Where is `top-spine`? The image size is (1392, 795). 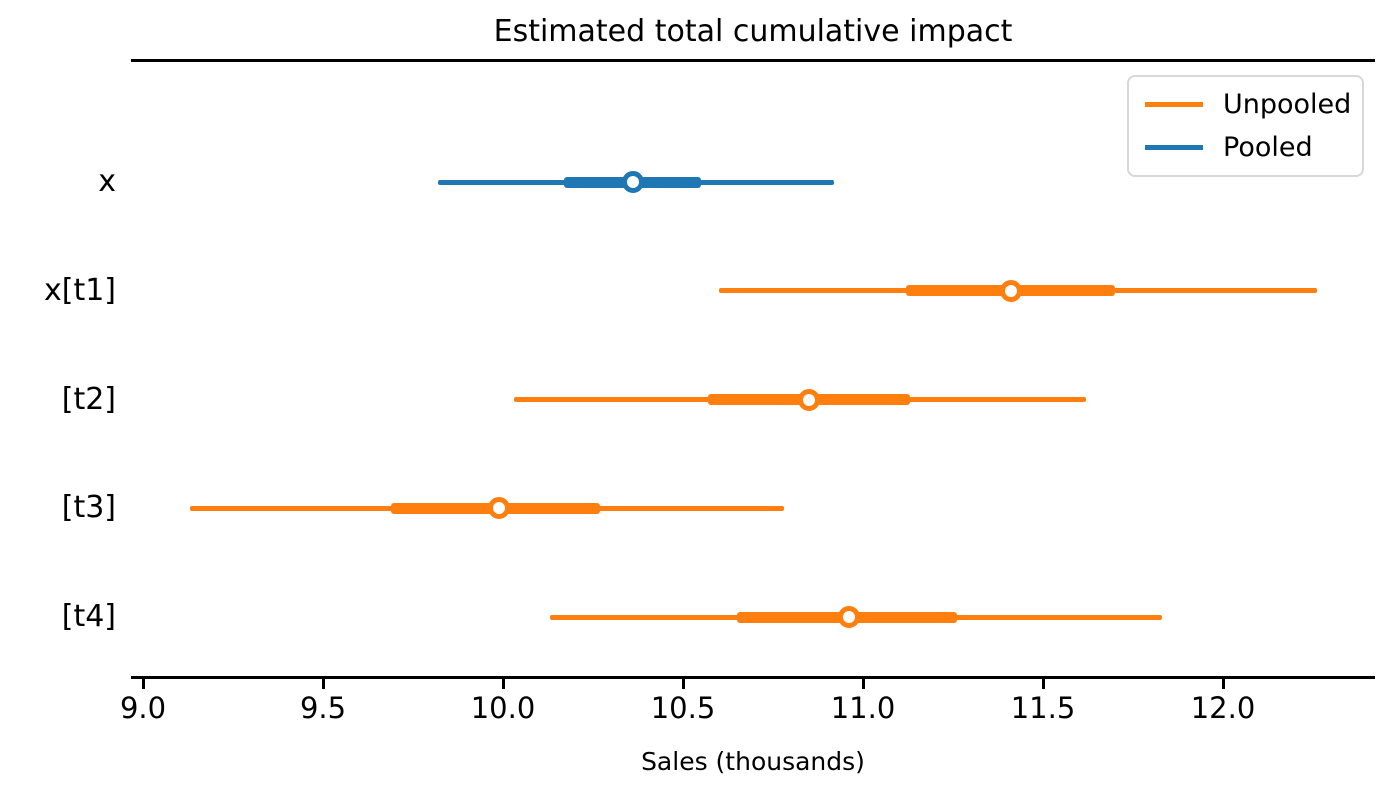
top-spine is located at coordinates (753, 60).